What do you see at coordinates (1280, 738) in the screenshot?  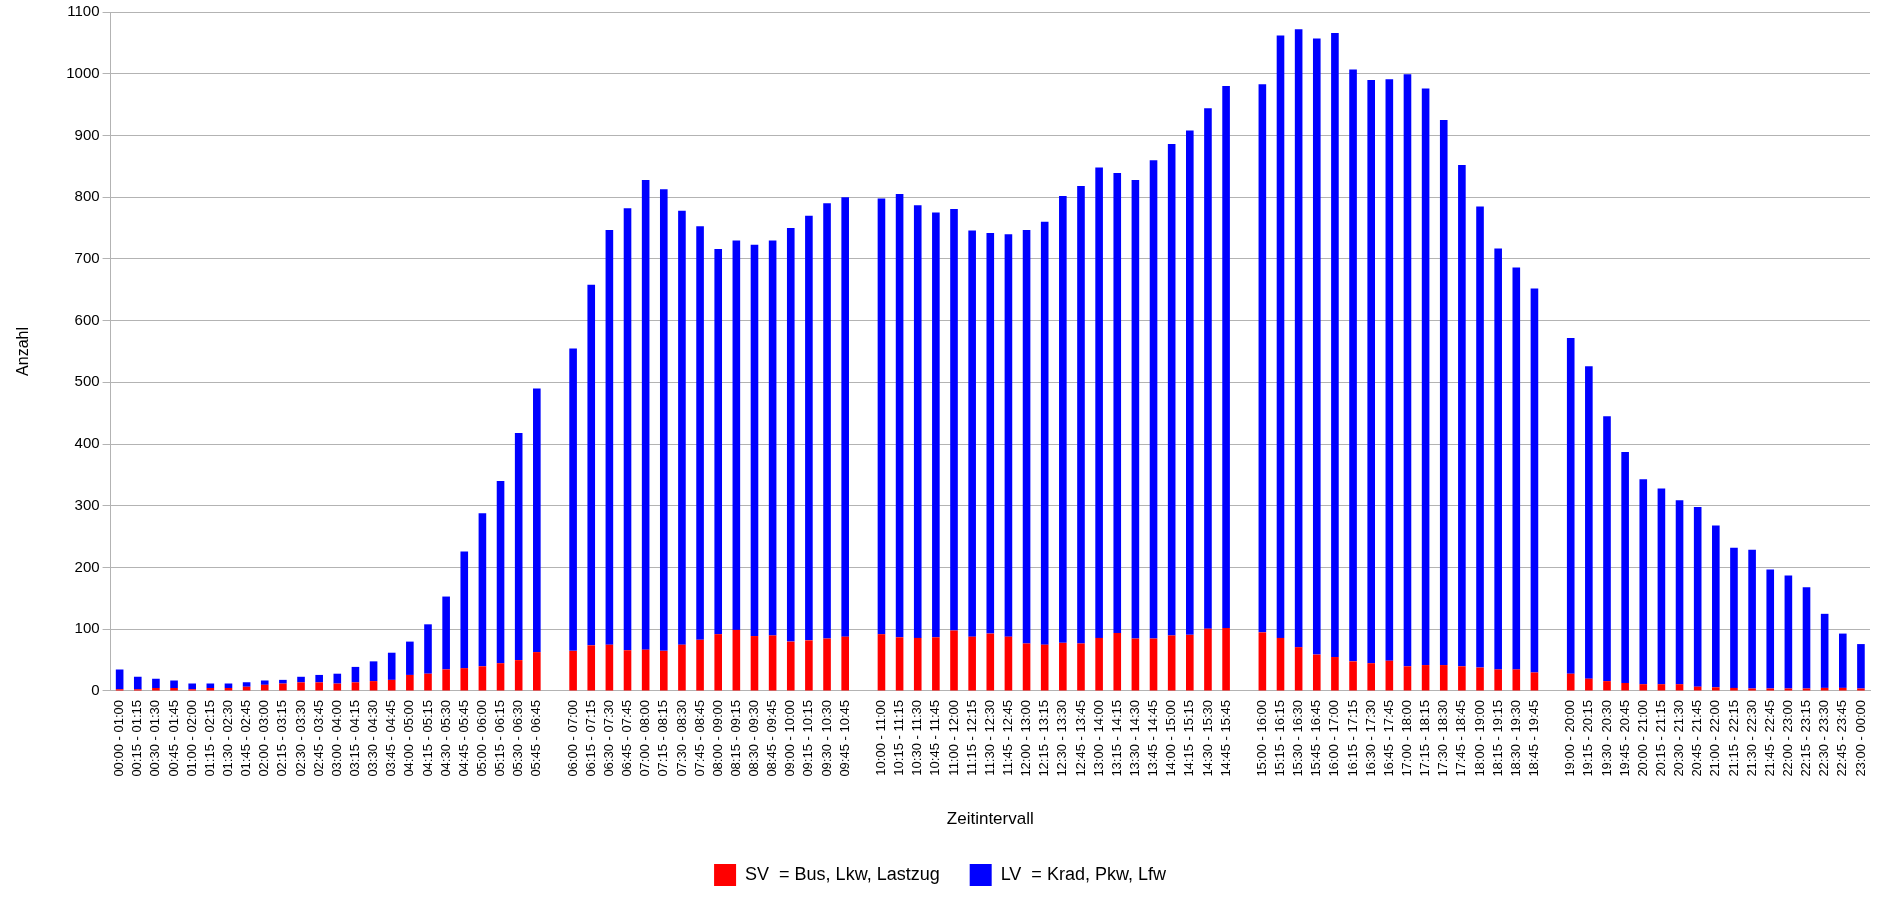 I see `x-tick-label: 15:15 - 16:15` at bounding box center [1280, 738].